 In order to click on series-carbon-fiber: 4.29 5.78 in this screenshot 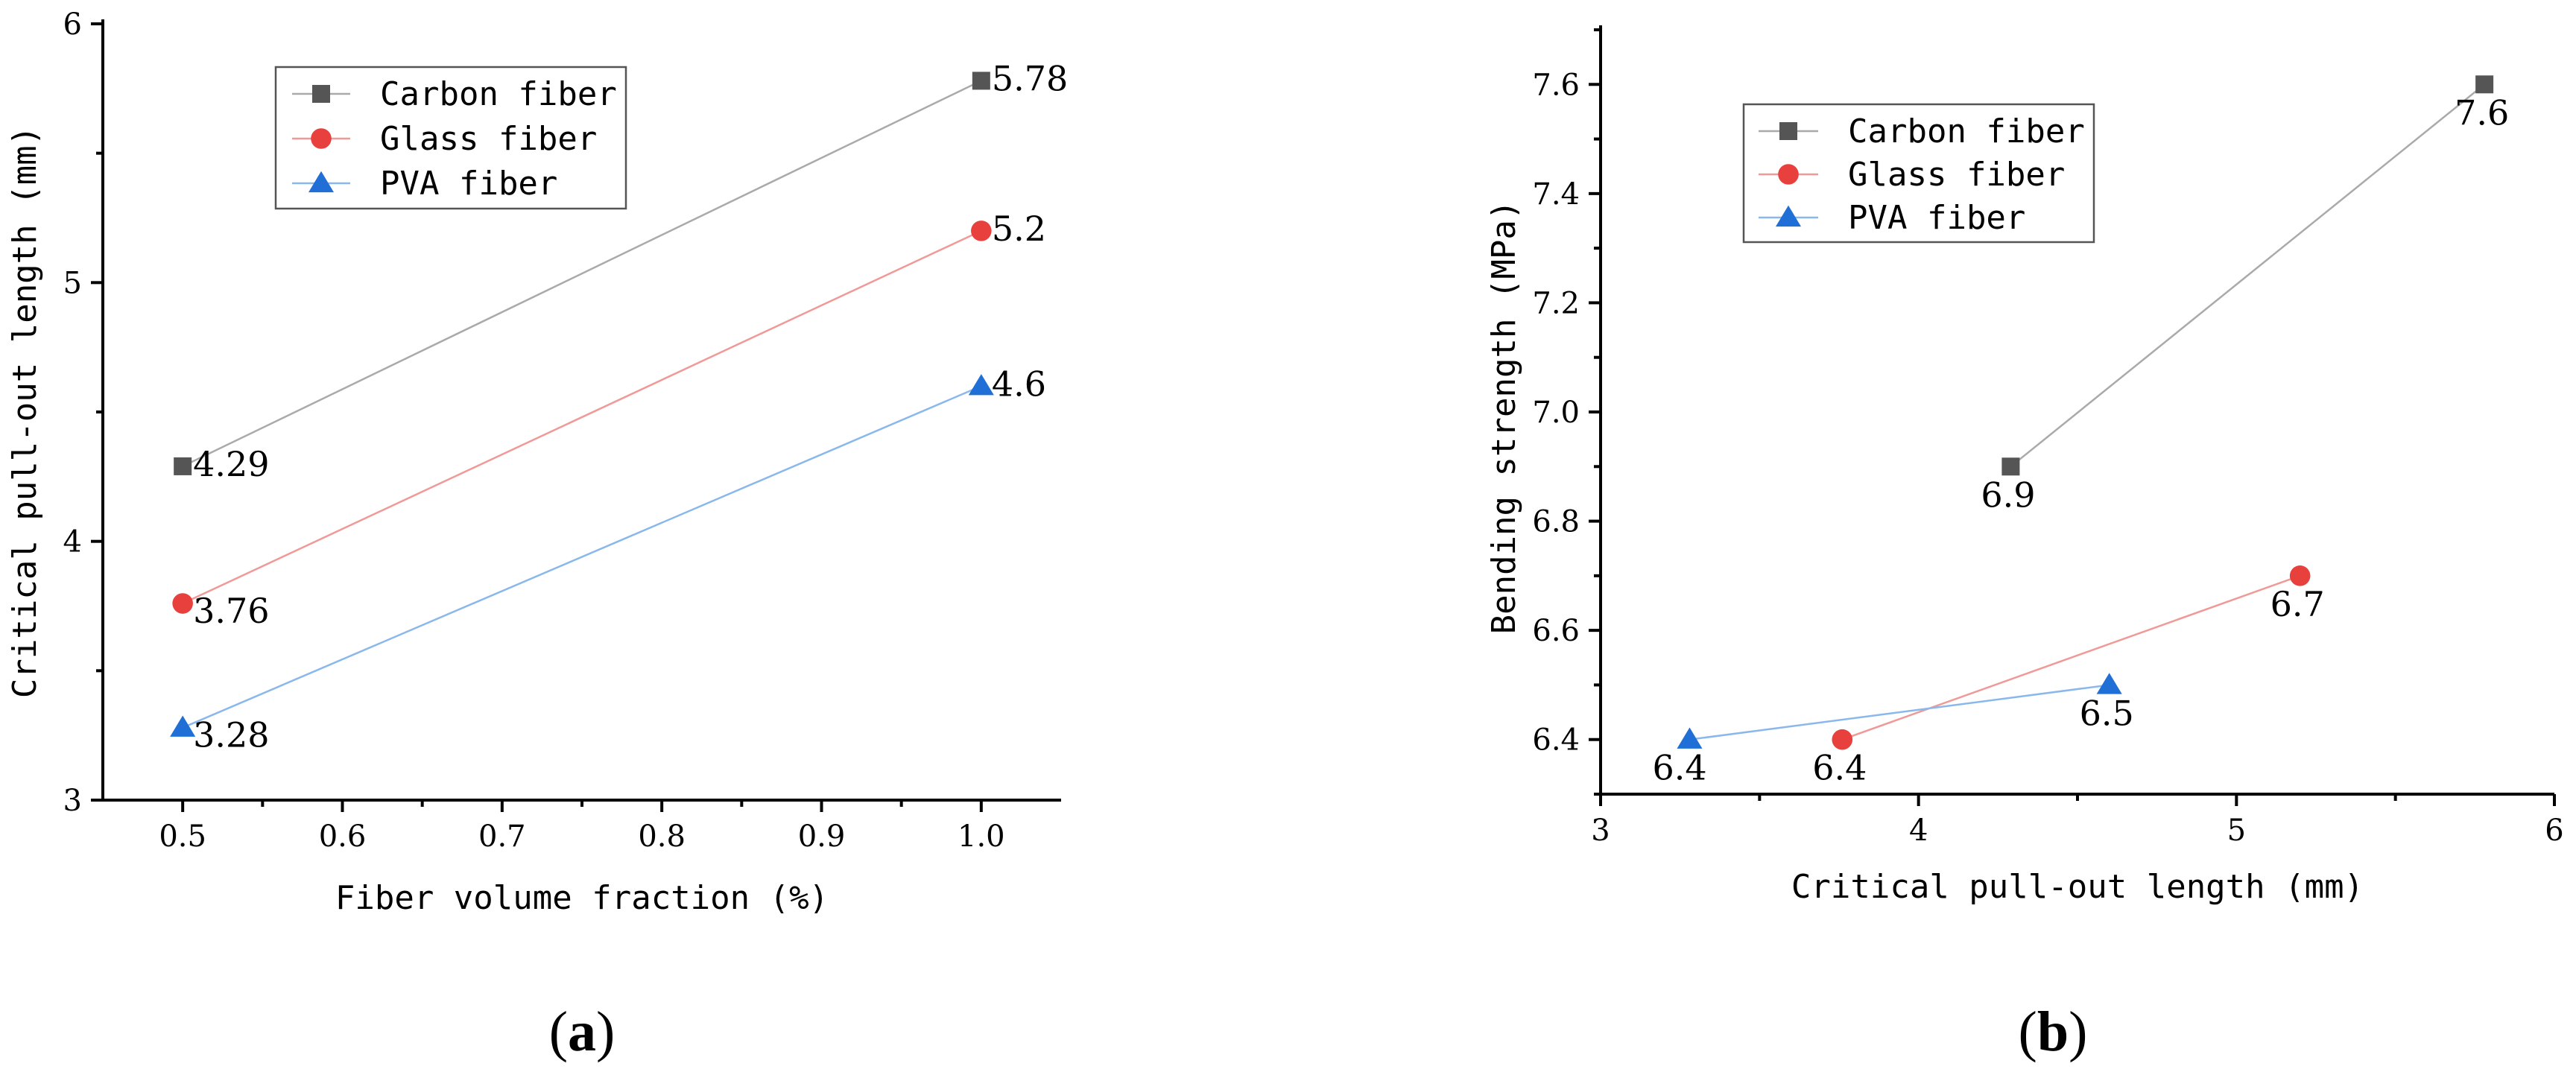, I will do `click(621, 271)`.